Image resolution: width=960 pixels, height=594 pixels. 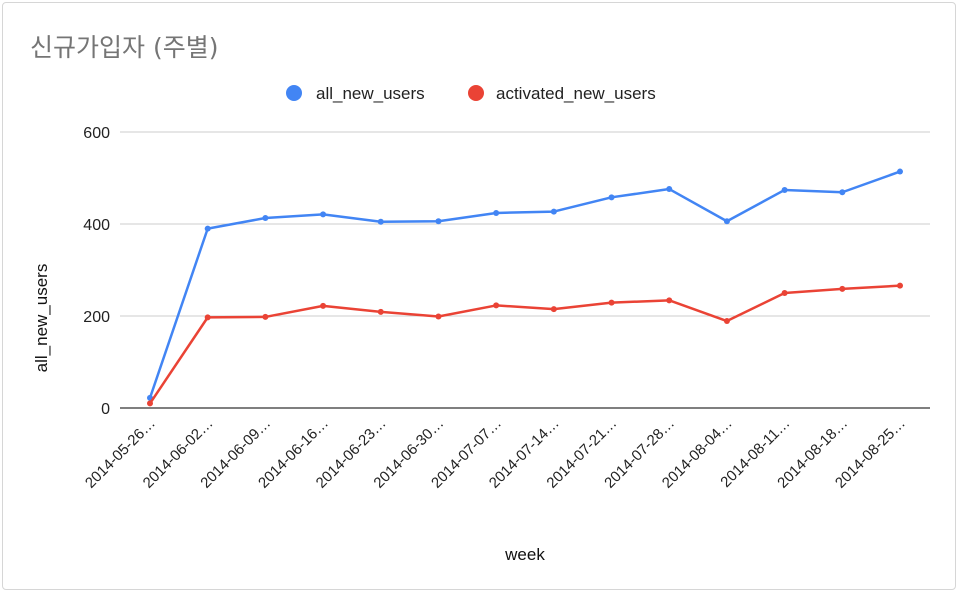 I want to click on legend-marker-all_new_users, so click(x=294, y=93).